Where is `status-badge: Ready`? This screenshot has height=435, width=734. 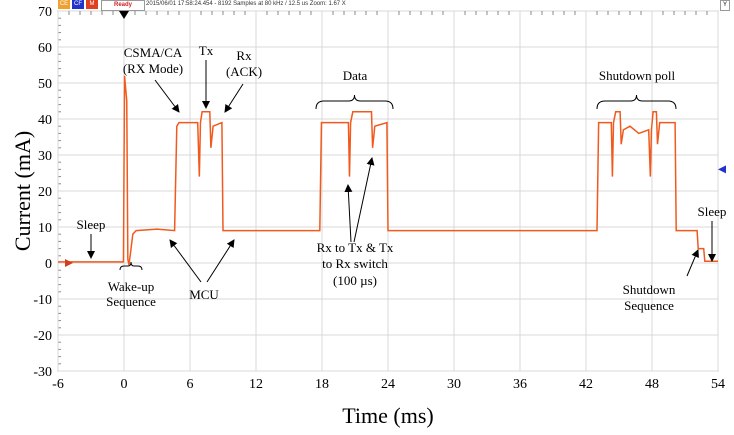 status-badge: Ready is located at coordinates (123, 5).